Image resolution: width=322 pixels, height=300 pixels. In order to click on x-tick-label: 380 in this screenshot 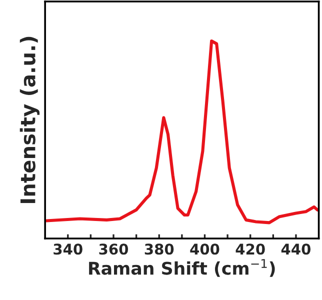, I will do `click(159, 249)`.